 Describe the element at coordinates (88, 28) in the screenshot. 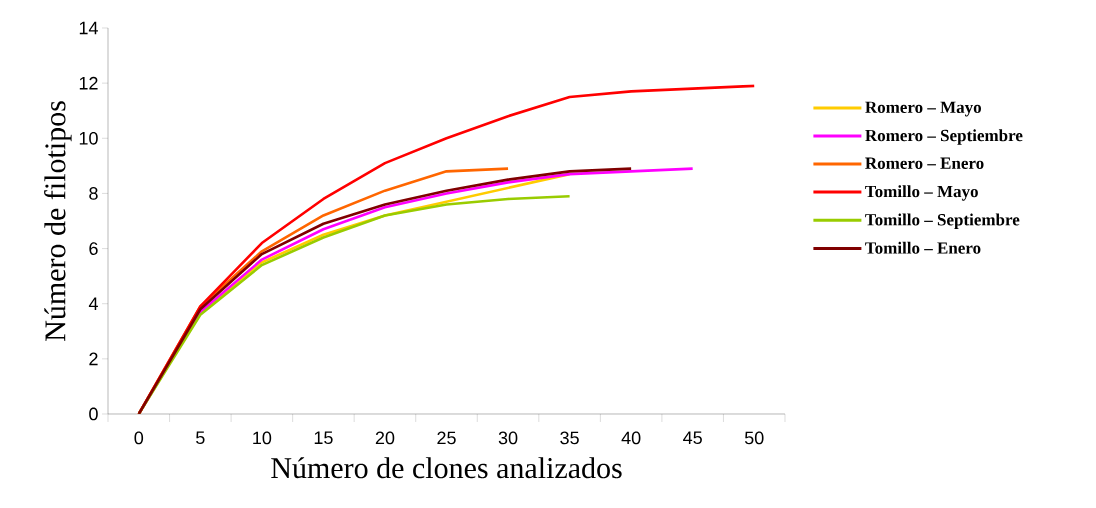

I see `y-tick-label: 14` at that location.